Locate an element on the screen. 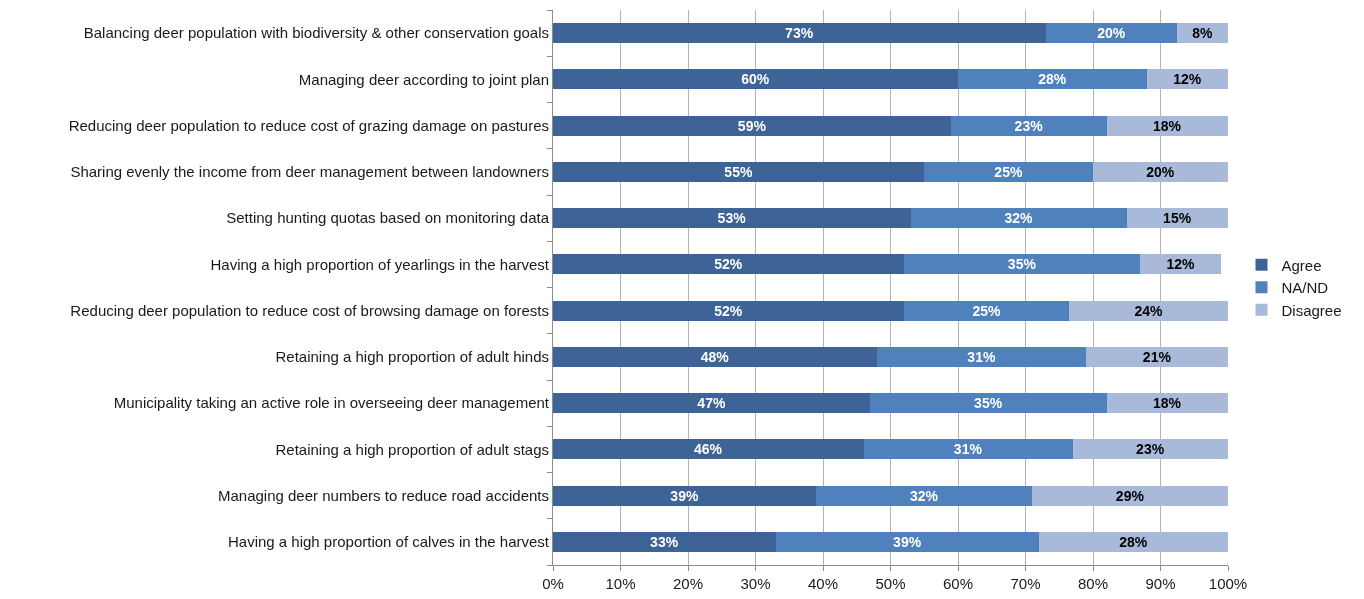 The width and height of the screenshot is (1364, 599). data-label: 47% is located at coordinates (711, 403).